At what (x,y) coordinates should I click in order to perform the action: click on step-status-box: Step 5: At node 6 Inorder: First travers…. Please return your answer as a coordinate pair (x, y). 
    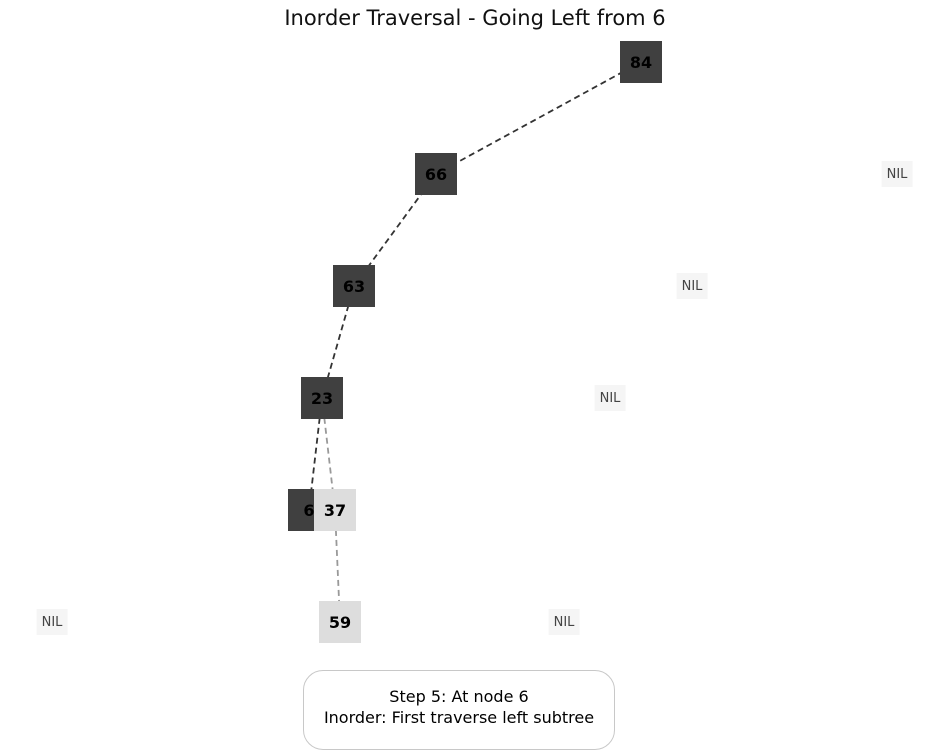
    Looking at the image, I should click on (459, 710).